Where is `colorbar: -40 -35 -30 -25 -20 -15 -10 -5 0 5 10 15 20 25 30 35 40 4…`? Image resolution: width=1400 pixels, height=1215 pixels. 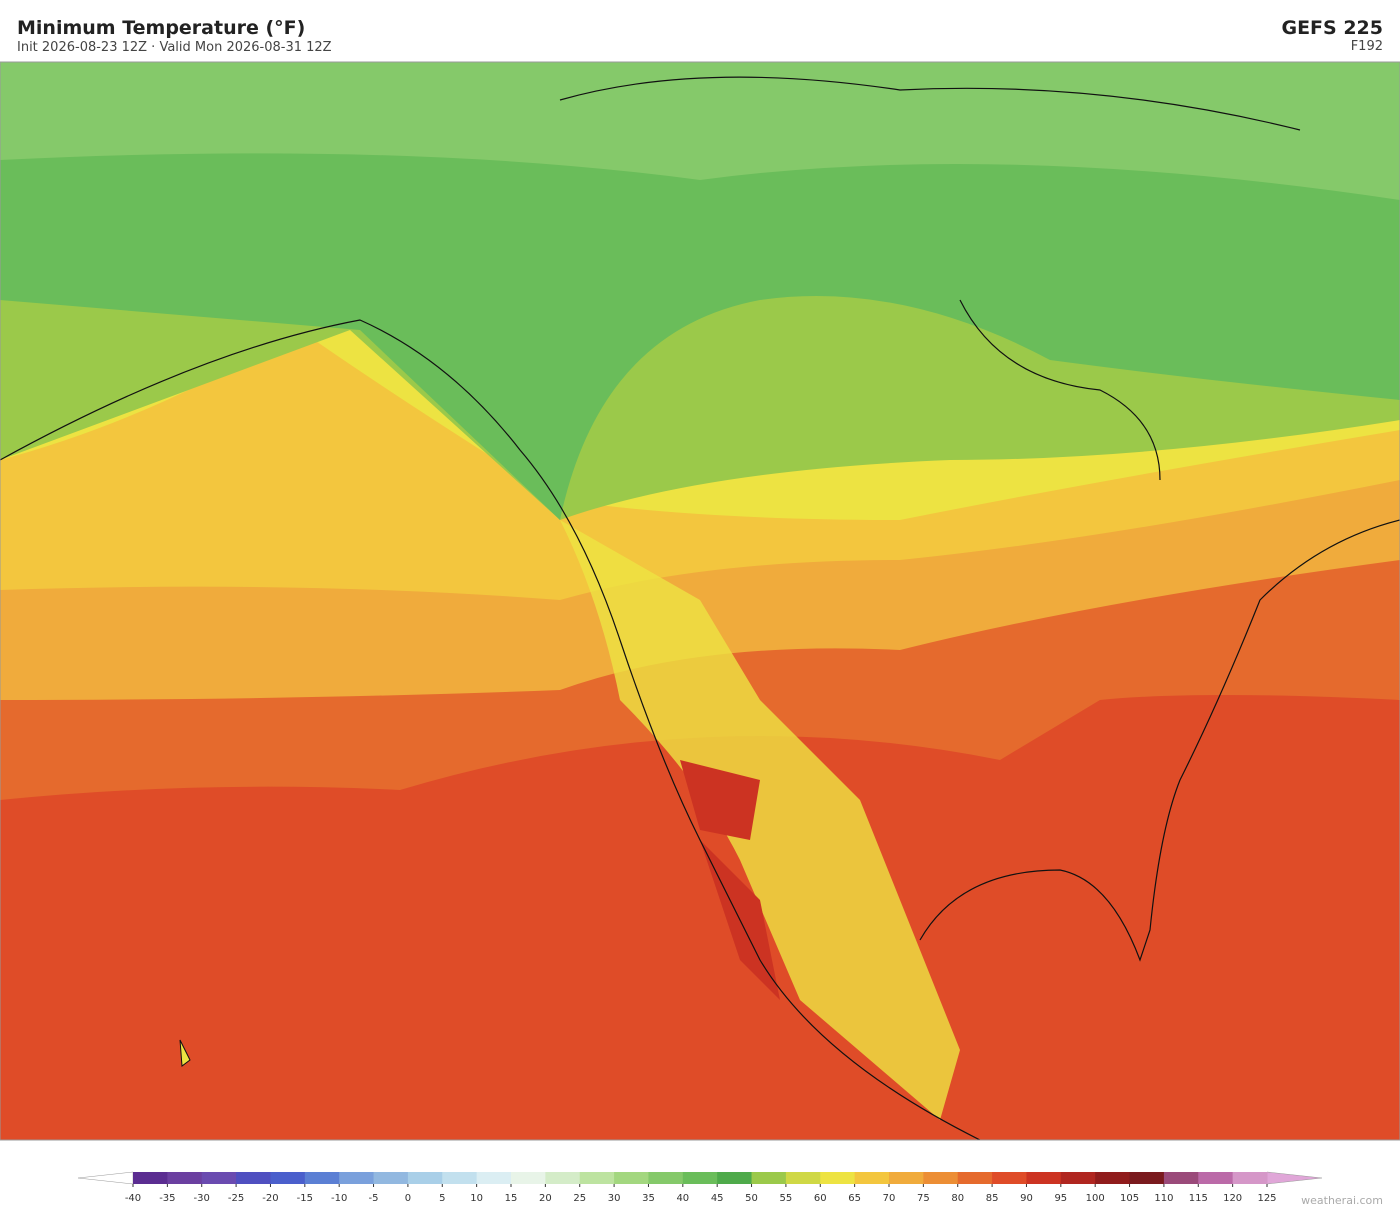
colorbar: -40 -35 -30 -25 -20 -15 -10 -5 0 5 10 15 20 25 30 35 40 4… is located at coordinates (700, 1187).